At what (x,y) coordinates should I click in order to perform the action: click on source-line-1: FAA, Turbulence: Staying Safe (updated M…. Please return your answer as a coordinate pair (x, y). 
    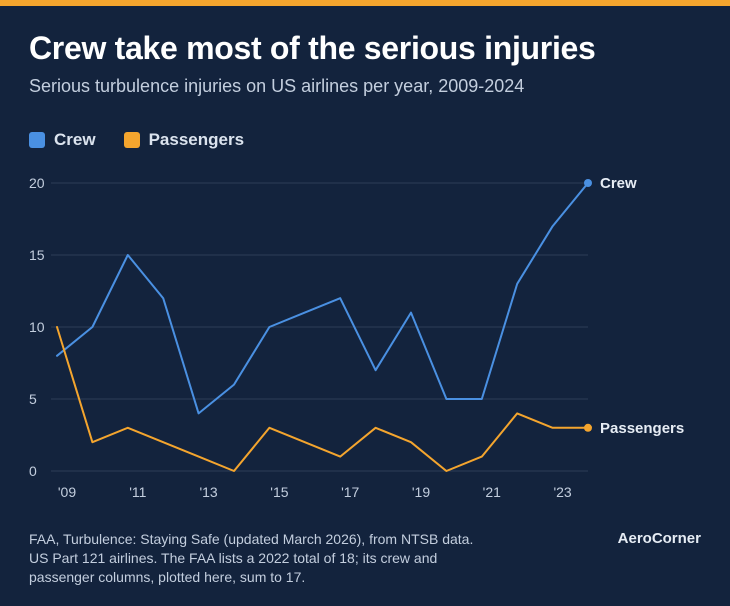
    Looking at the image, I should click on (251, 539).